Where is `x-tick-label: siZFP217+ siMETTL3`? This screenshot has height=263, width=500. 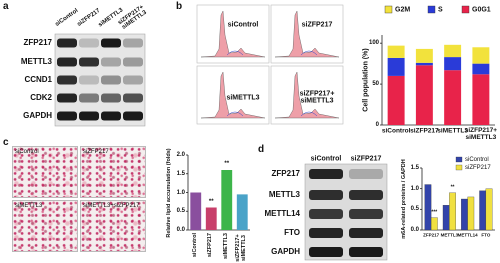 x-tick-label: siZFP217+ siMETTL3 is located at coordinates (241, 248).